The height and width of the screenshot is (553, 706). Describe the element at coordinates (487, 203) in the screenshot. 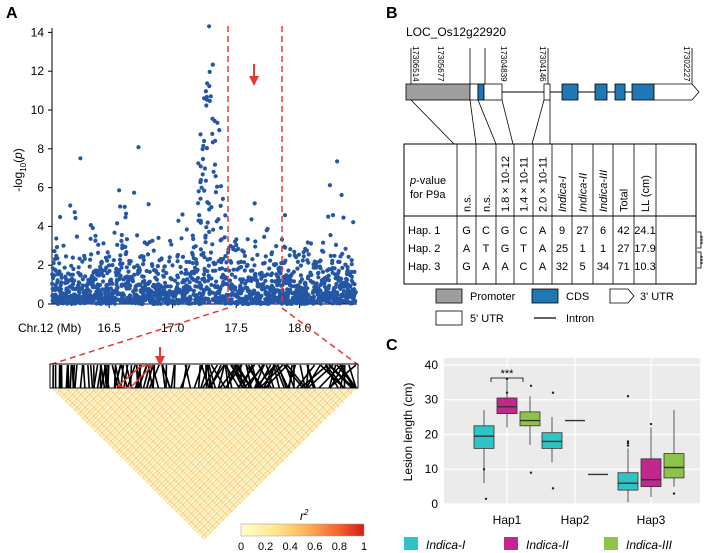

I see `table-col-header-1: n.s.` at that location.